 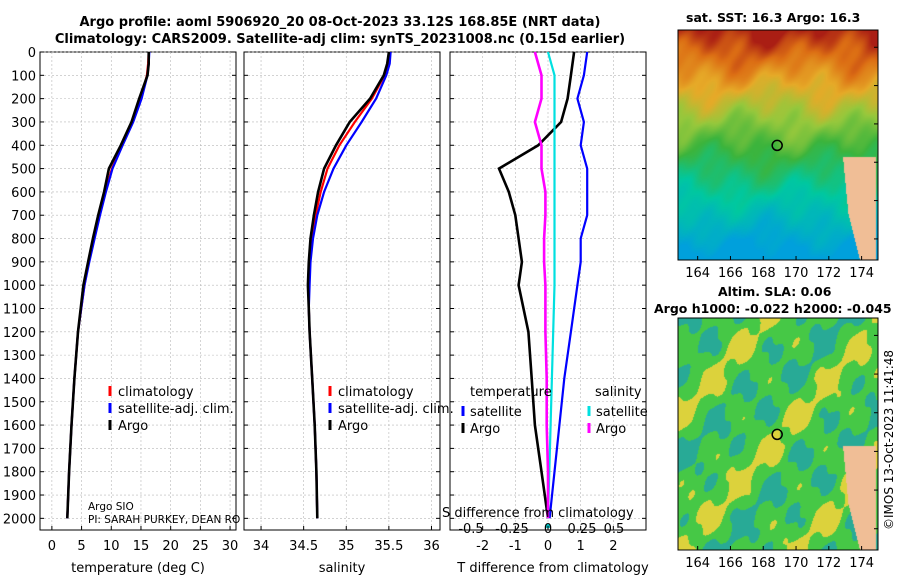 What do you see at coordinates (19, 356) in the screenshot?
I see `y-tick-label: 1300` at bounding box center [19, 356].